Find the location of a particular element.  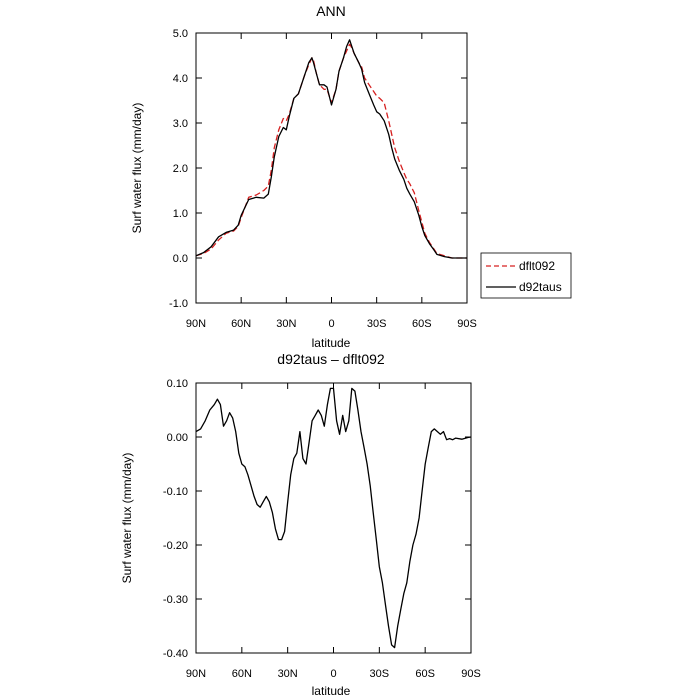

chart-top-x-tick-label: 90N is located at coordinates (196, 324).